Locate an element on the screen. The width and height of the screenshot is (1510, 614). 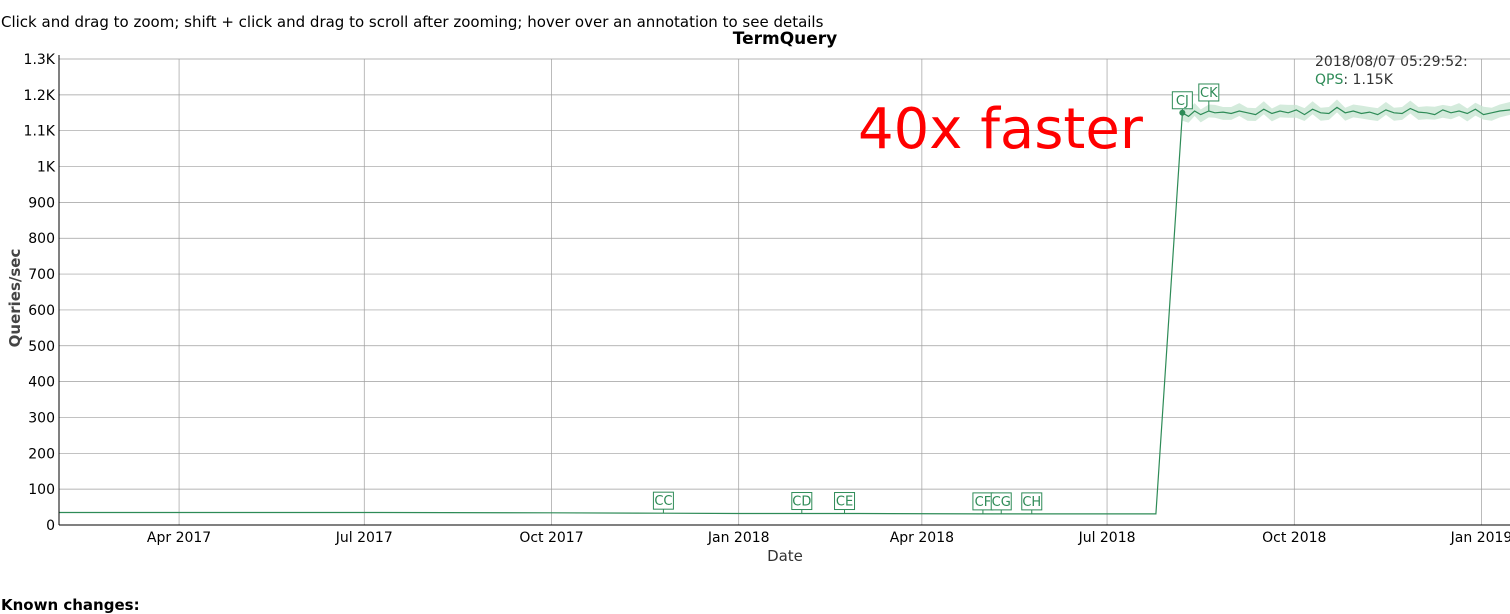
y-tick-label: 1.3K is located at coordinates (40, 60).